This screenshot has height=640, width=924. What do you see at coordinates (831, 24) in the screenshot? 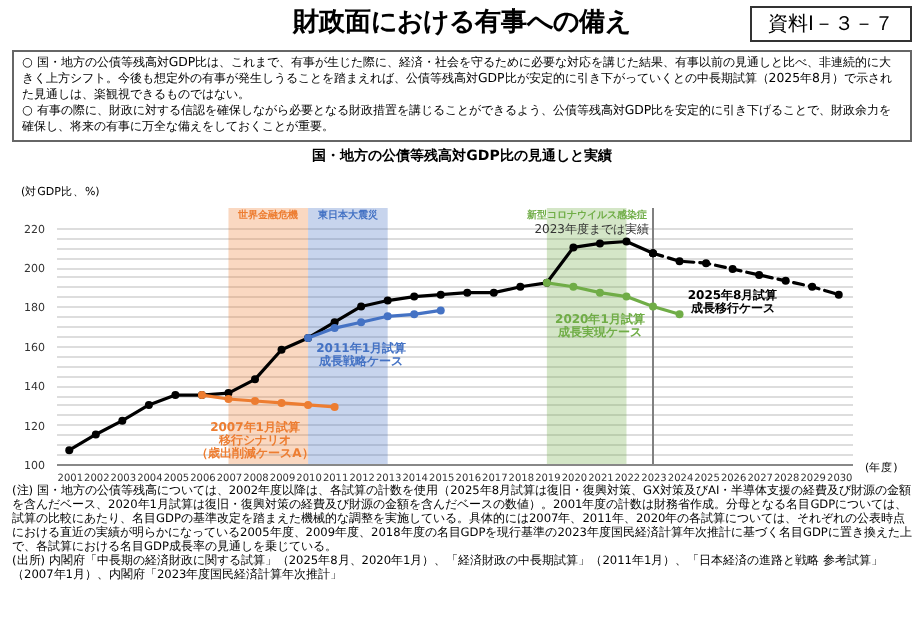
I see `text: 資料Ⅰ－３－７` at bounding box center [831, 24].